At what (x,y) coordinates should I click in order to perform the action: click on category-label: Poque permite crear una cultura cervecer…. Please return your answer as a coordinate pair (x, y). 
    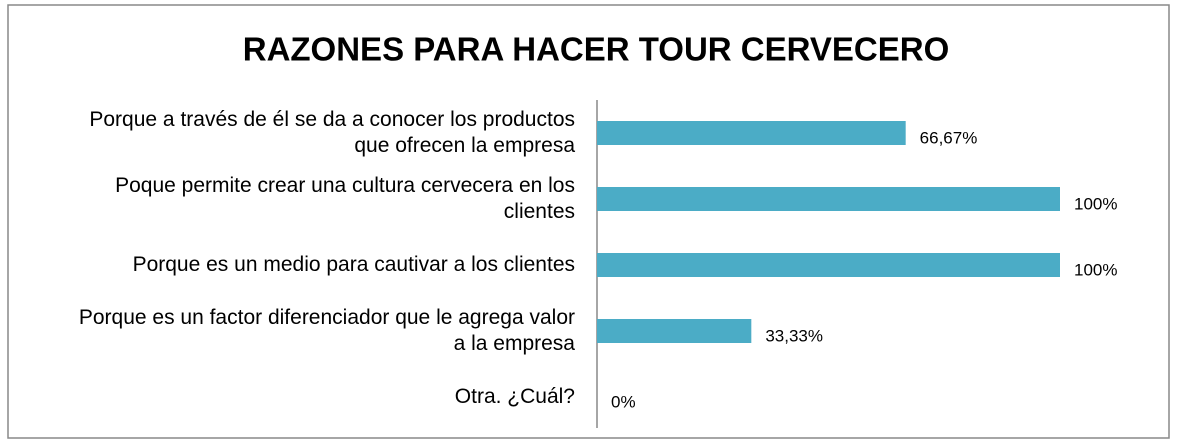
    Looking at the image, I should click on (307, 199).